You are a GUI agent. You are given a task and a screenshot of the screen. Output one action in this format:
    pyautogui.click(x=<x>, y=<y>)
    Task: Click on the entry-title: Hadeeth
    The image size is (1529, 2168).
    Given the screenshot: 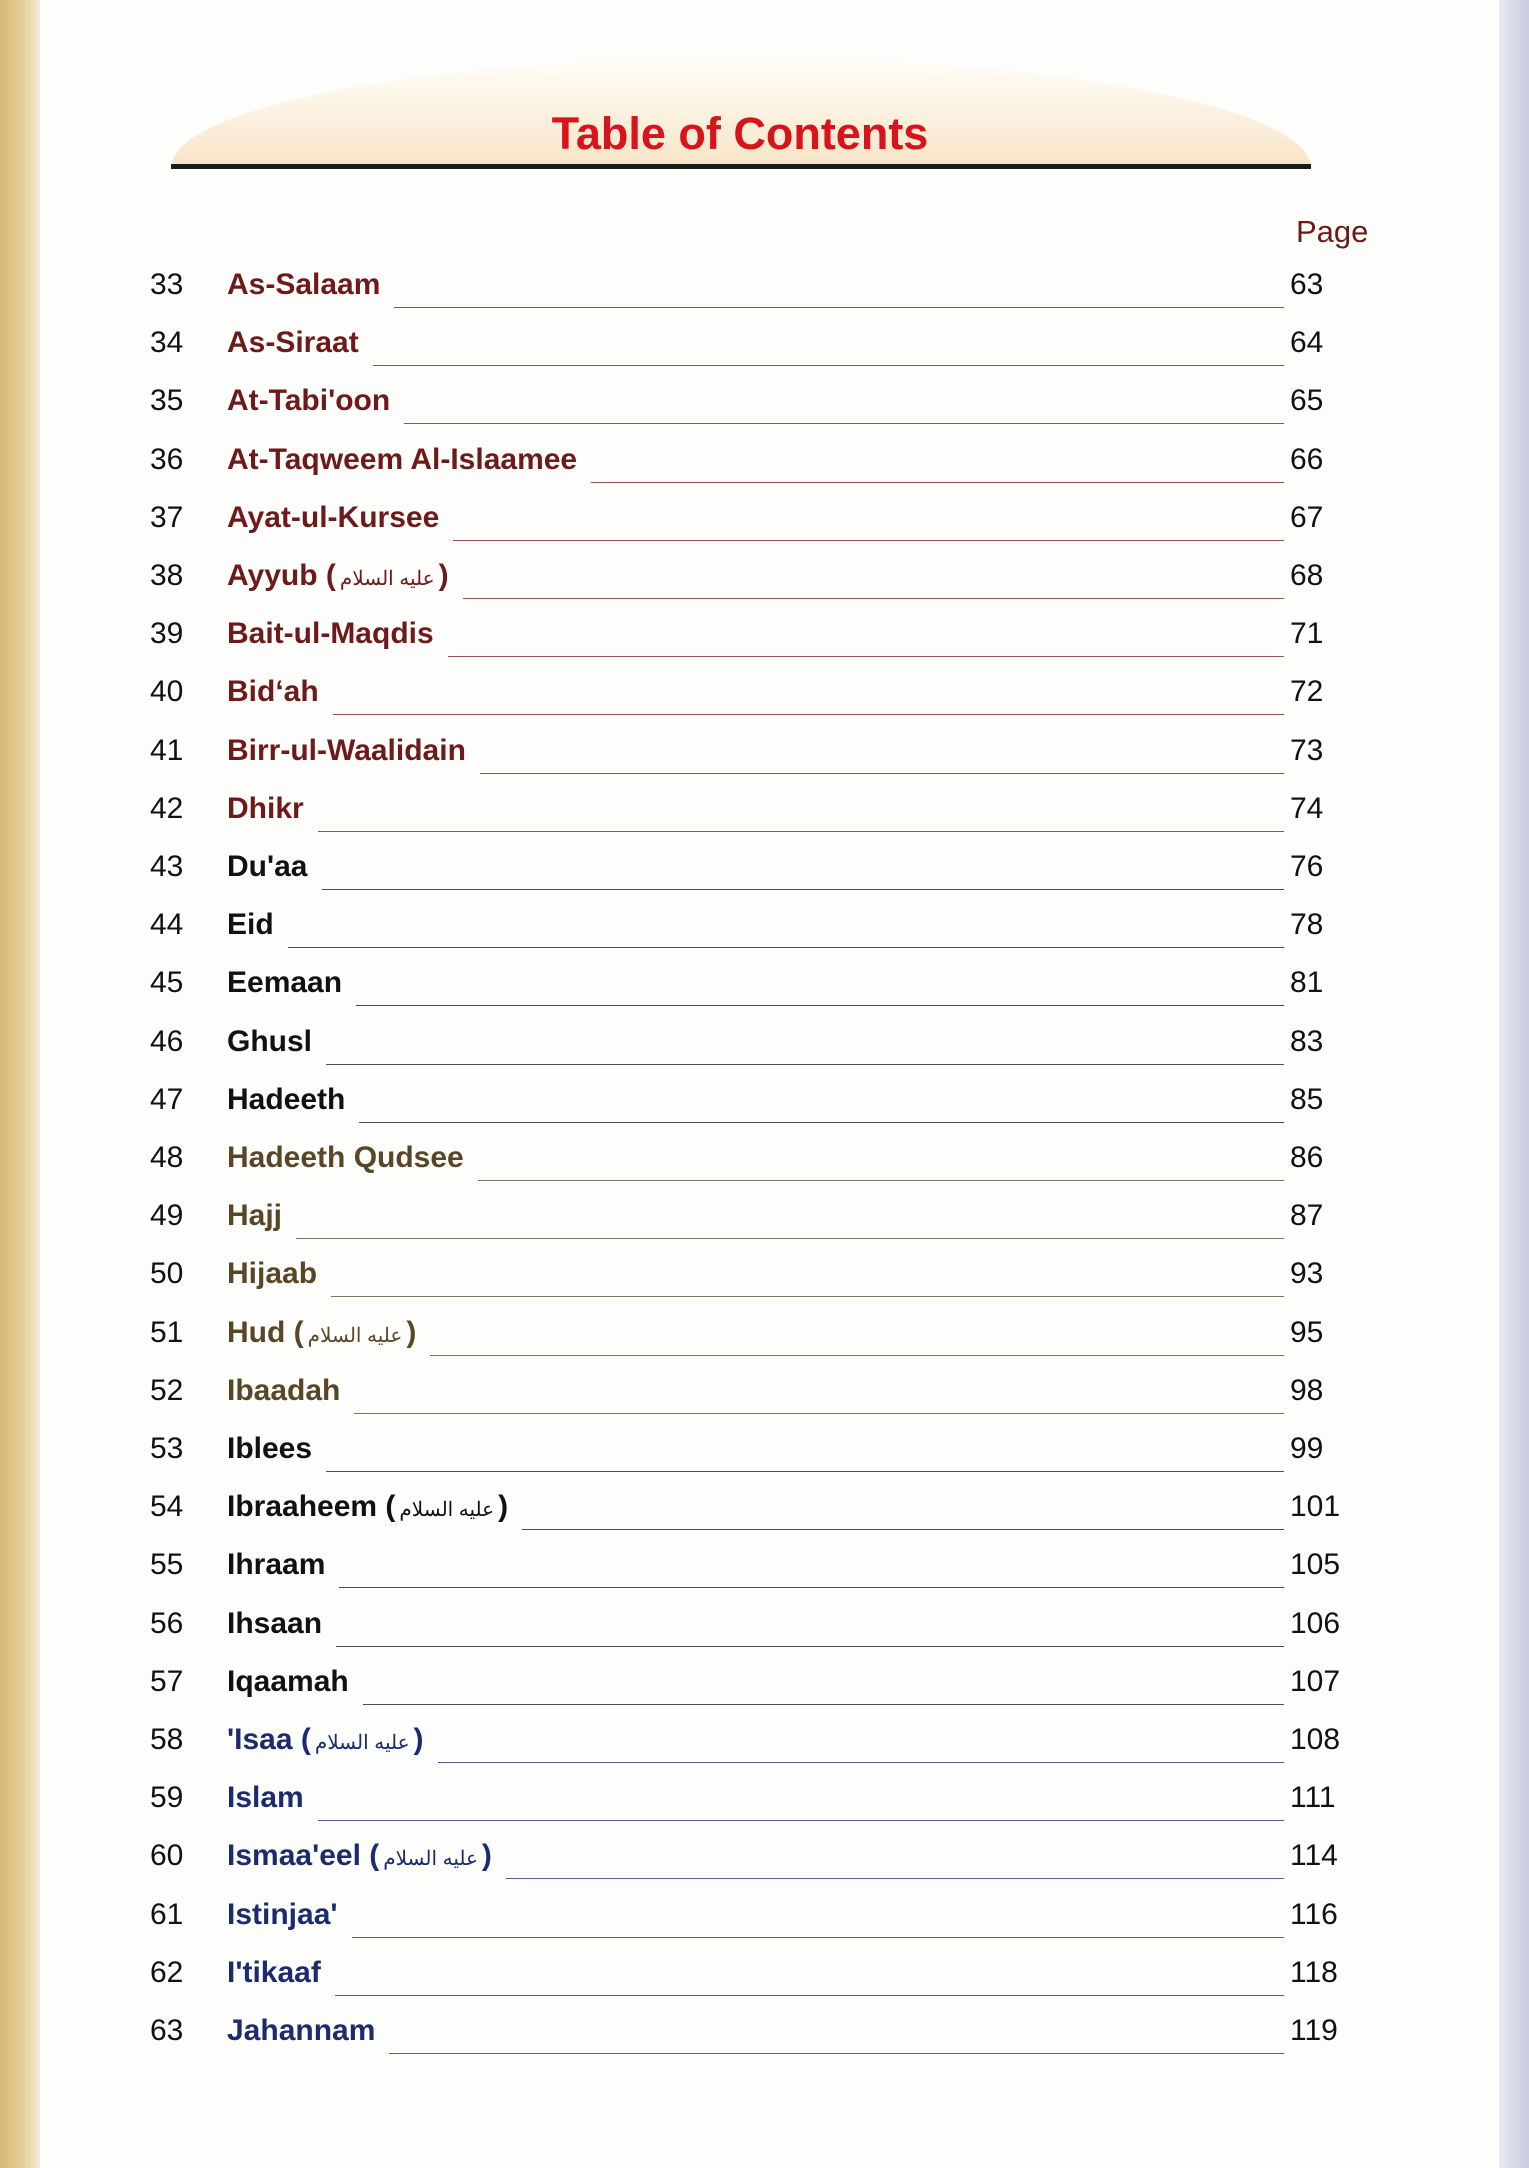 What is the action you would take?
    pyautogui.click(x=286, y=1100)
    